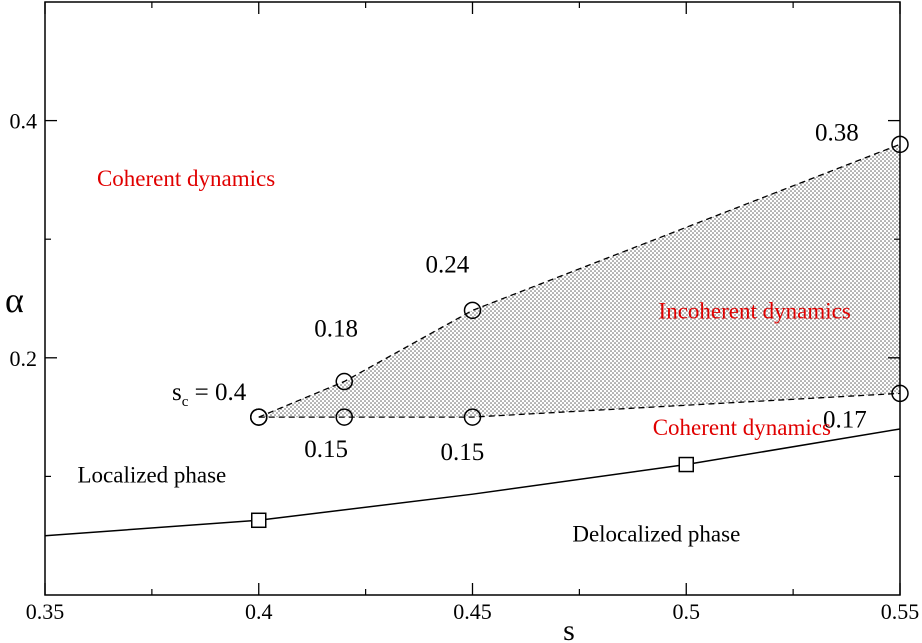  Describe the element at coordinates (656, 534) in the screenshot. I see `region-annotation-4: Delocalized phase` at that location.